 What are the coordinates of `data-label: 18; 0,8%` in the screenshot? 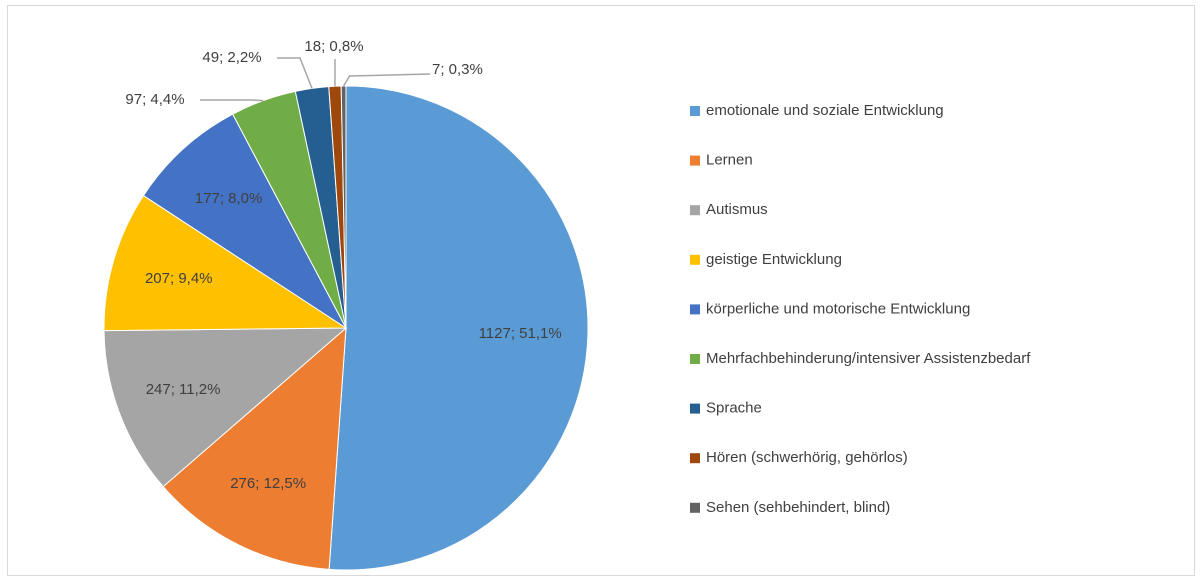 It's located at (333, 46).